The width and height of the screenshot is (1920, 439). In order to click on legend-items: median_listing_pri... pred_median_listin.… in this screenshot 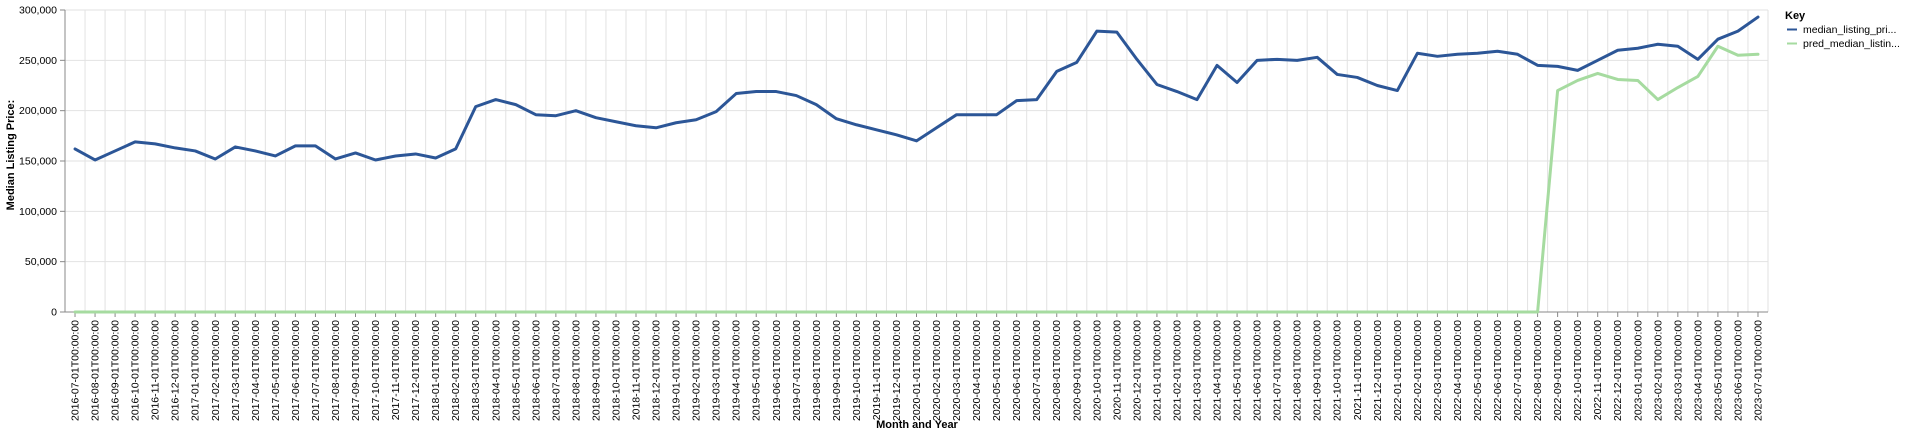, I will do `click(1843, 37)`.